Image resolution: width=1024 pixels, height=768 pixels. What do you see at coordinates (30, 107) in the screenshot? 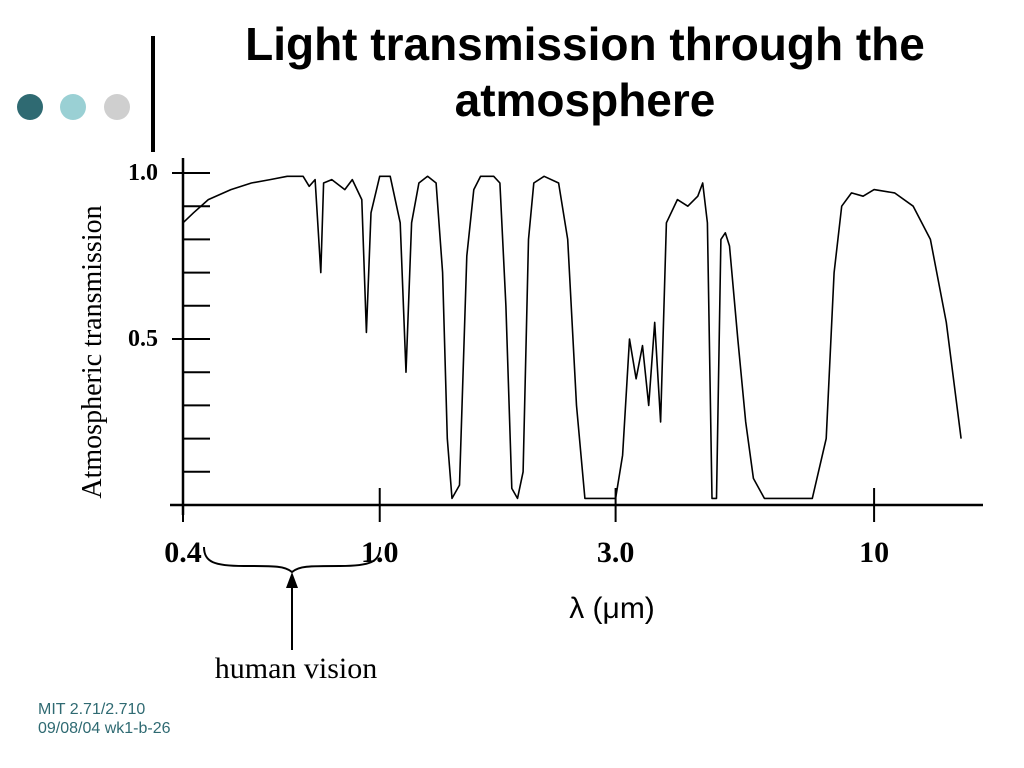
I see `dark-teal-dot` at bounding box center [30, 107].